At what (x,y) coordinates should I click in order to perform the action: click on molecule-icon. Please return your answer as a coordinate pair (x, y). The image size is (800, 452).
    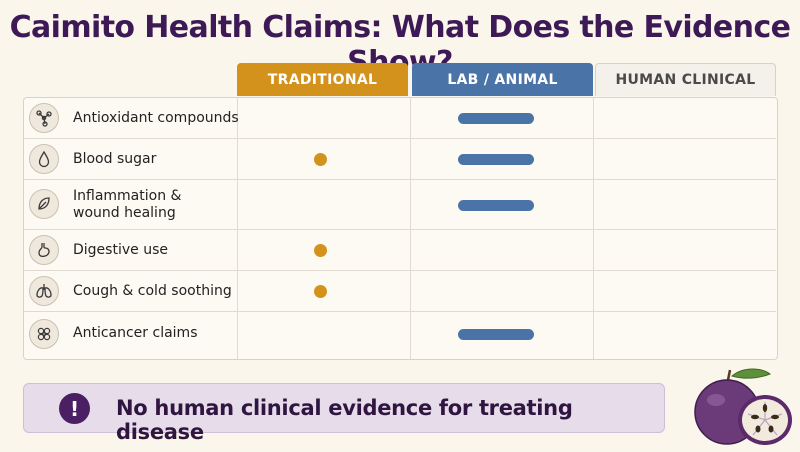
    Looking at the image, I should click on (44, 118).